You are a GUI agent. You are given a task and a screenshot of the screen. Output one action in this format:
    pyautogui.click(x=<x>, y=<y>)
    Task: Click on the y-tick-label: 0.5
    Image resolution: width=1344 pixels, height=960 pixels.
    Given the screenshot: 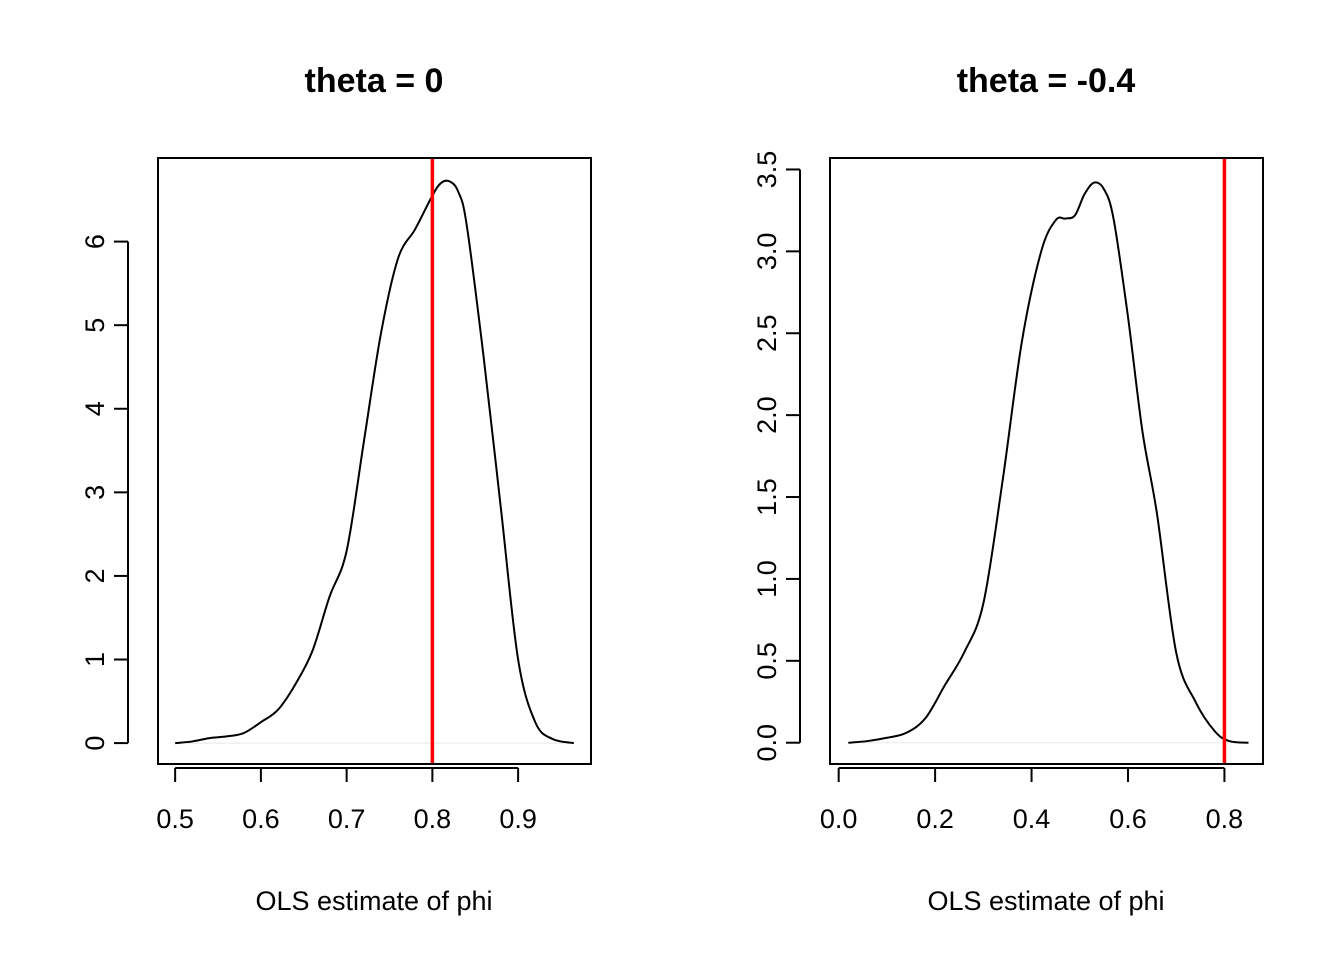 What is the action you would take?
    pyautogui.click(x=767, y=661)
    